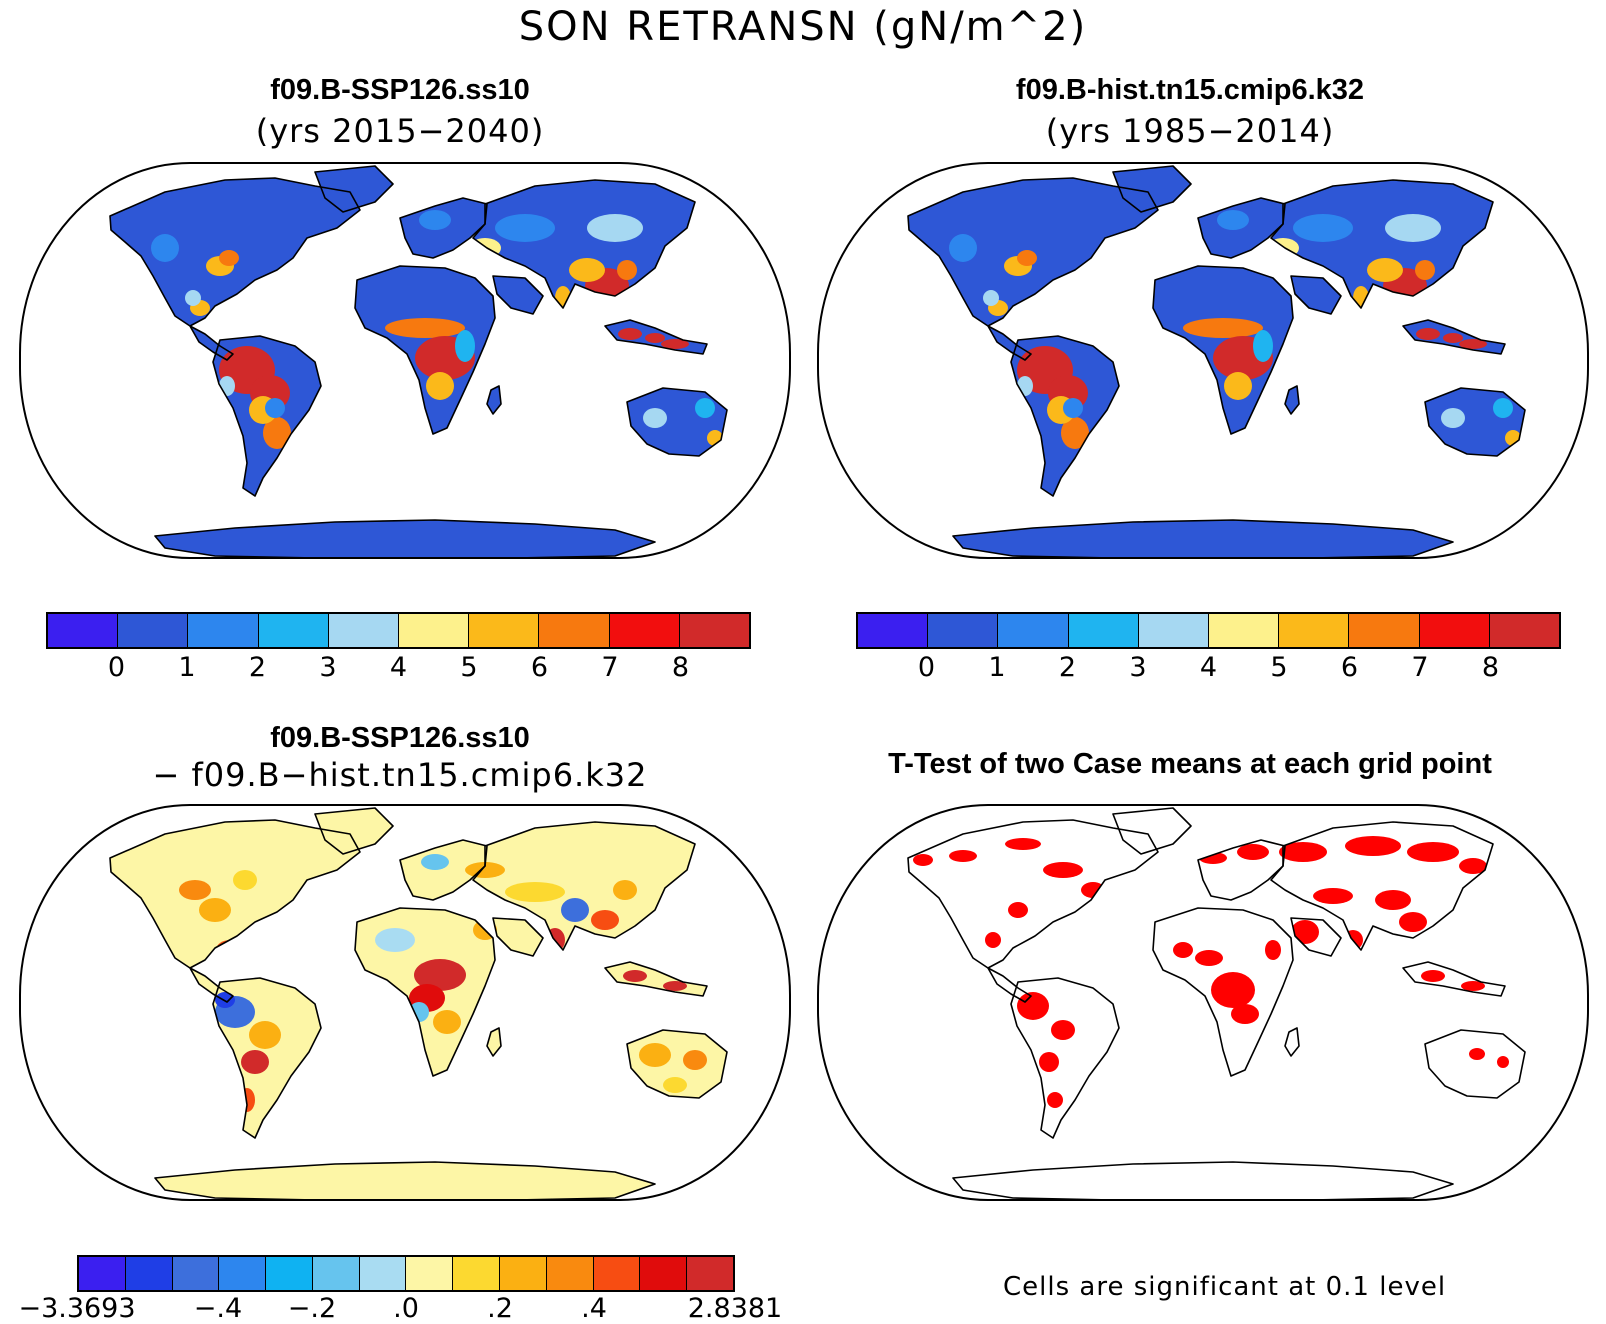 Image resolution: width=1606 pixels, height=1324 pixels. What do you see at coordinates (77, 1308) in the screenshot?
I see `colorbar-tick-label: −3.3693` at bounding box center [77, 1308].